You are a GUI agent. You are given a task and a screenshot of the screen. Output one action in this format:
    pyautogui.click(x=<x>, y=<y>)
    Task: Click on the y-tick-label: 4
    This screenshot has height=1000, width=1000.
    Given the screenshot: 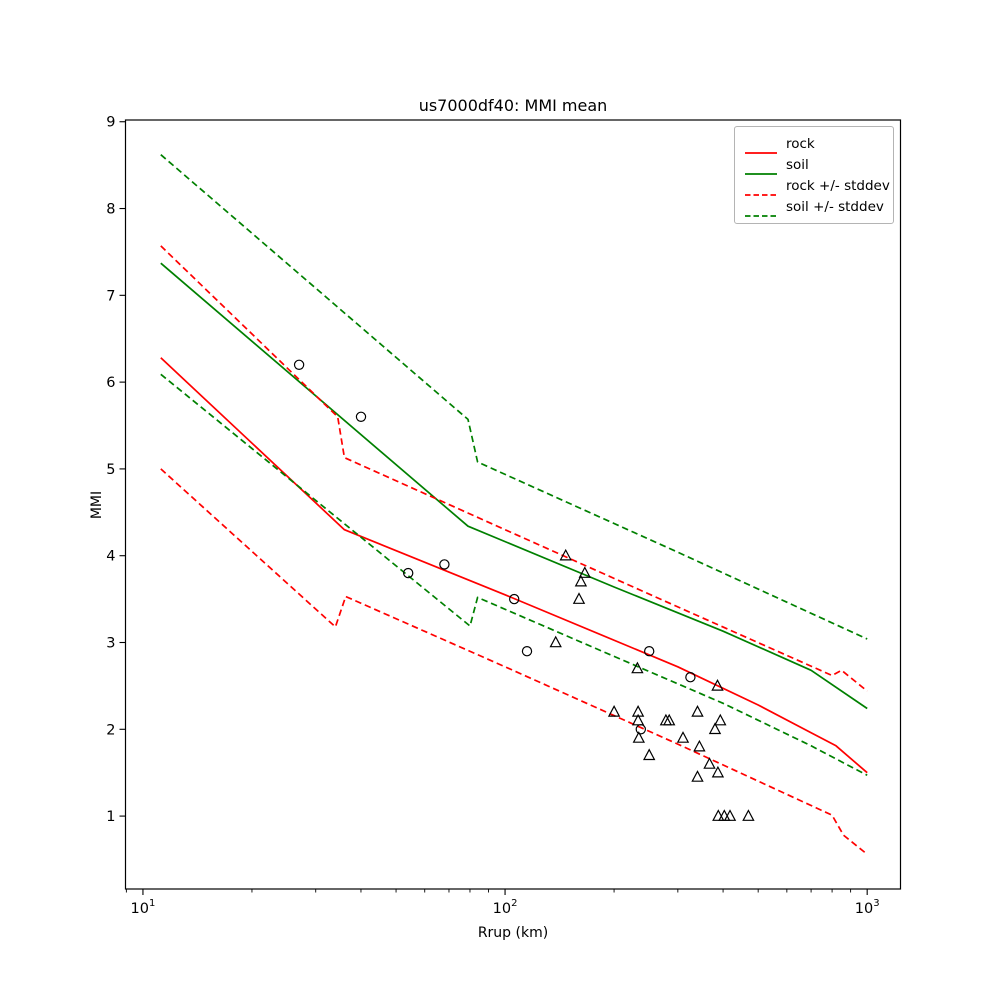 What is the action you would take?
    pyautogui.click(x=110, y=557)
    